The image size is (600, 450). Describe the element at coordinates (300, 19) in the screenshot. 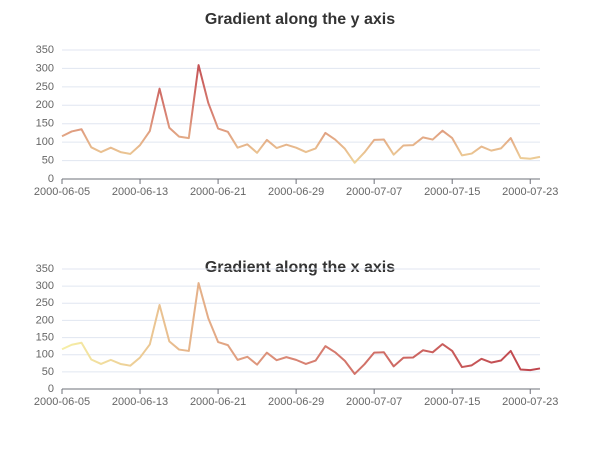

I see `chart-title: Gradient along the y axis` at that location.